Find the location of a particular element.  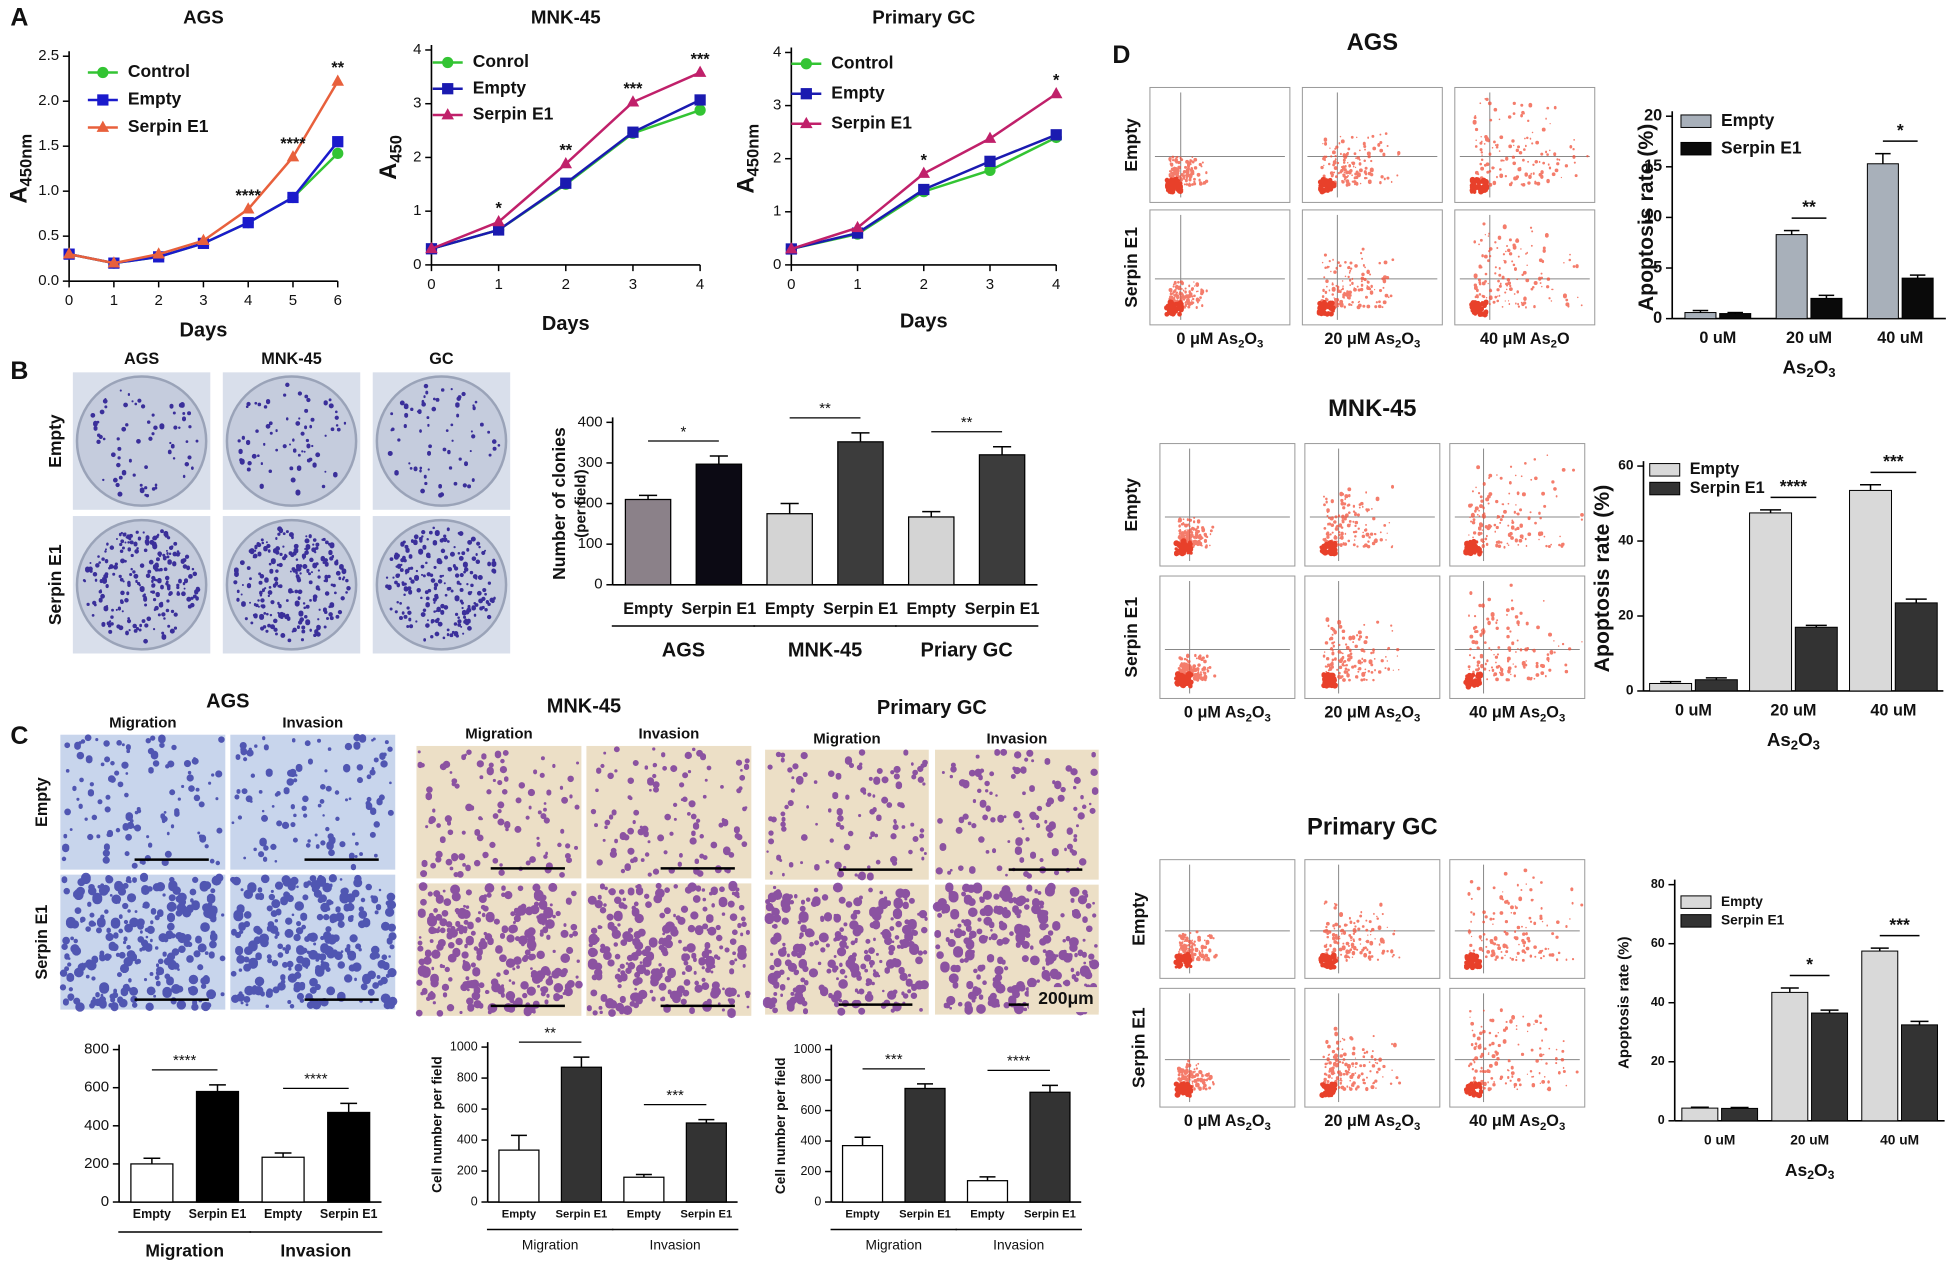

y-axis-label: Cell number per field is located at coordinates (436, 1124).